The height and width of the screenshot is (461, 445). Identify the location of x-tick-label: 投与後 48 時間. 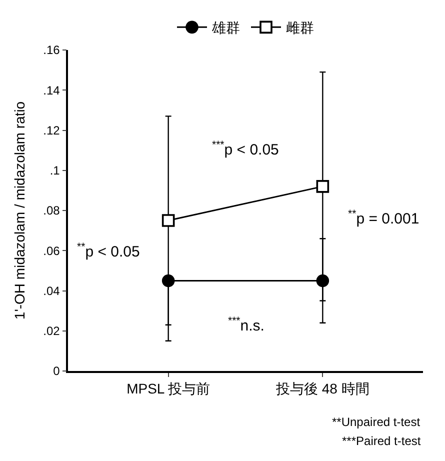
(322, 388).